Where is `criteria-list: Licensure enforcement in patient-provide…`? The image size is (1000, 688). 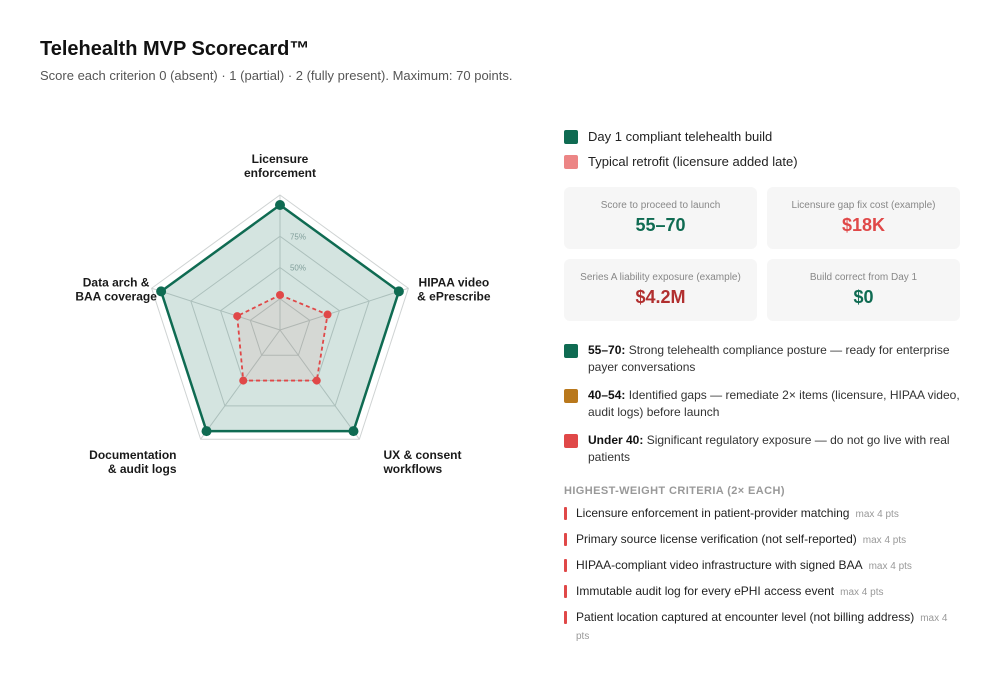
criteria-list: Licensure enforcement in patient-provide… is located at coordinates (761, 579).